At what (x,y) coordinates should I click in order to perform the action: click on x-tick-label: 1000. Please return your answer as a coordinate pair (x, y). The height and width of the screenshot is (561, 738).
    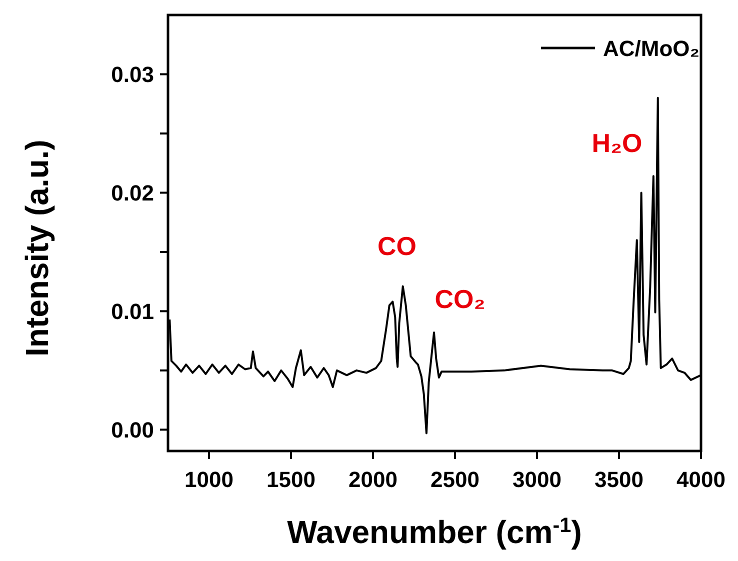
    Looking at the image, I should click on (209, 479).